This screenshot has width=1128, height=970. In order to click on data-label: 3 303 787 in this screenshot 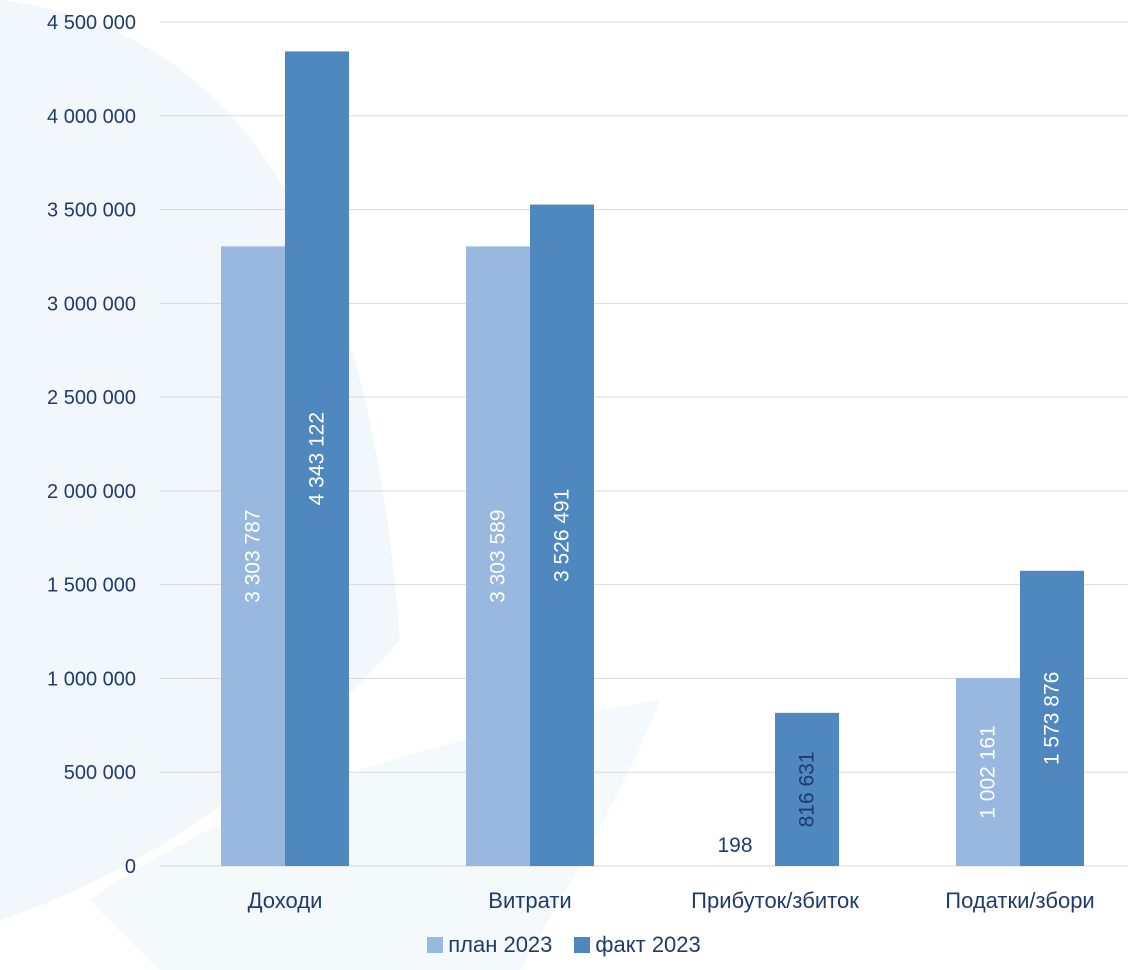, I will do `click(253, 555)`.